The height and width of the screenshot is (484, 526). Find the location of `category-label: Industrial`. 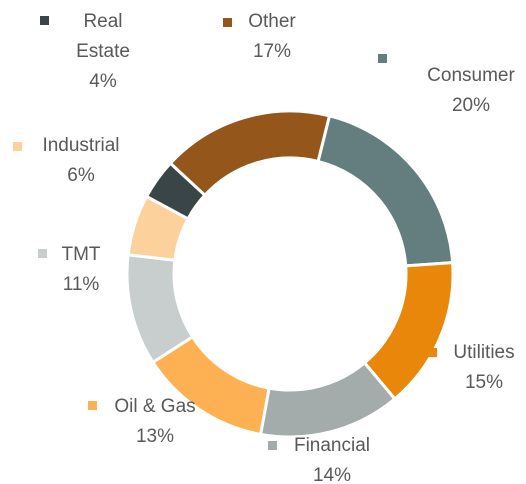

category-label: Industrial is located at coordinates (81, 145).